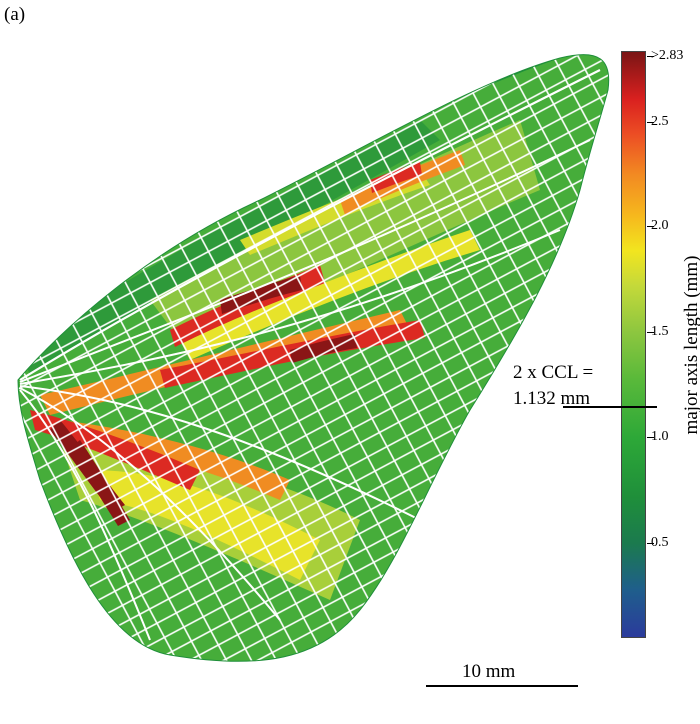 This screenshot has height=724, width=700. What do you see at coordinates (660, 331) in the screenshot?
I see `colorbar-tick-label: 1.5` at bounding box center [660, 331].